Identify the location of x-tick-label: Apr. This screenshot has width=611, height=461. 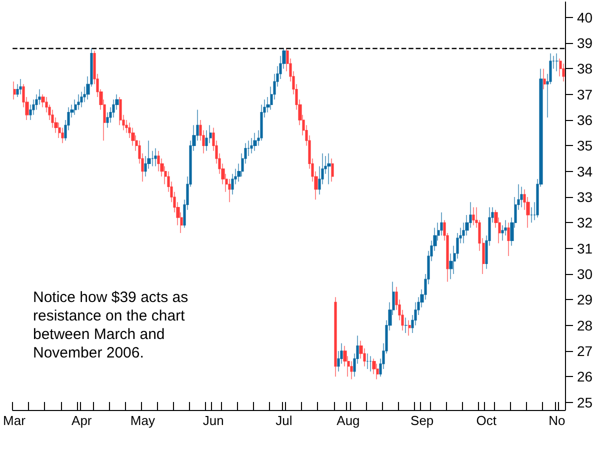
(82, 420).